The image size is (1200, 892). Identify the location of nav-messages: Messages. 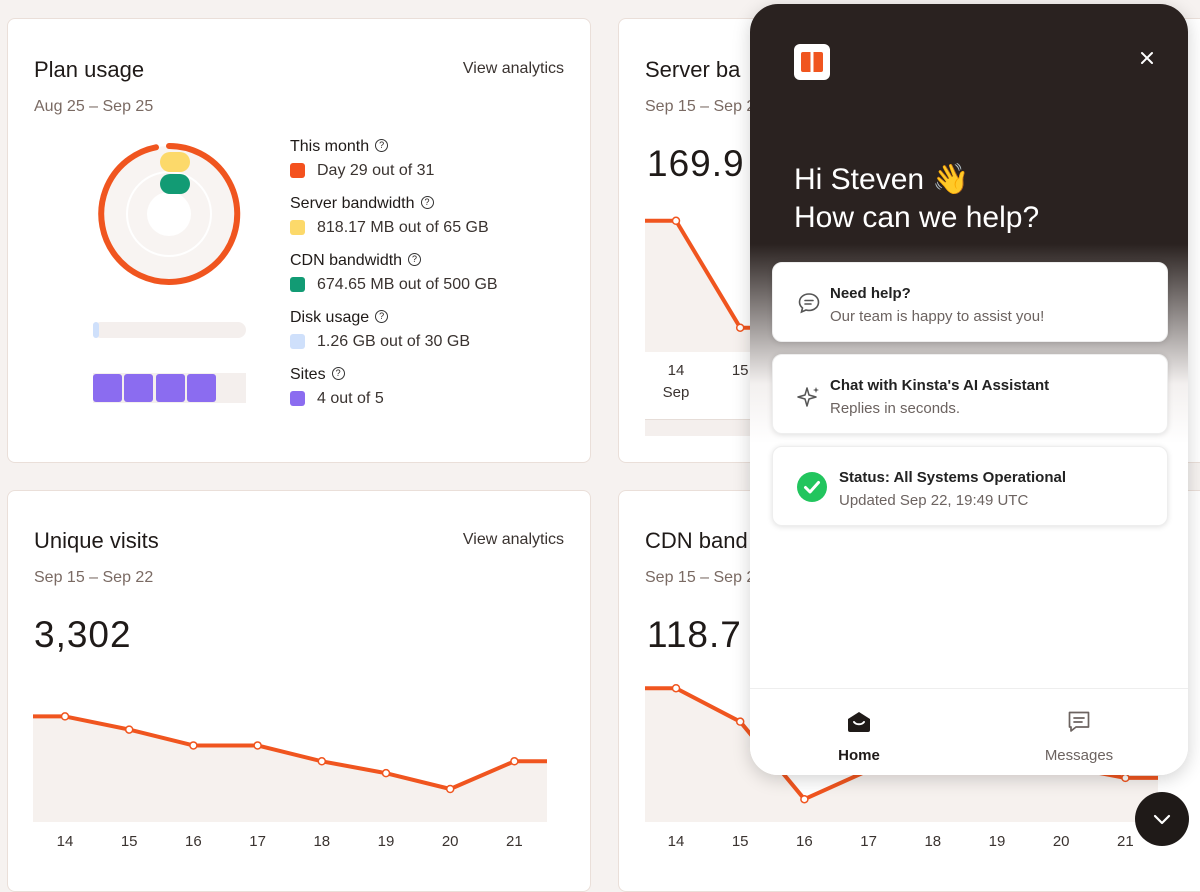
(1079, 755).